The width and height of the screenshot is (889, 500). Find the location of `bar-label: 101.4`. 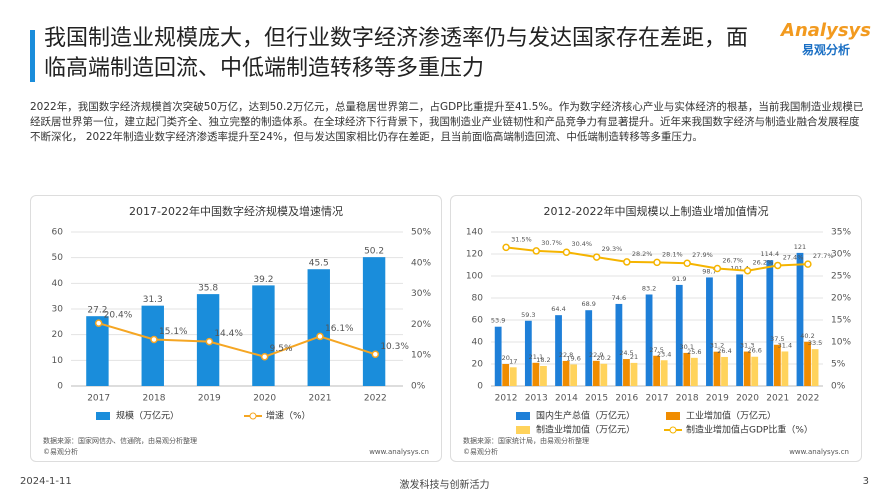

bar-label: 101.4 is located at coordinates (739, 268).